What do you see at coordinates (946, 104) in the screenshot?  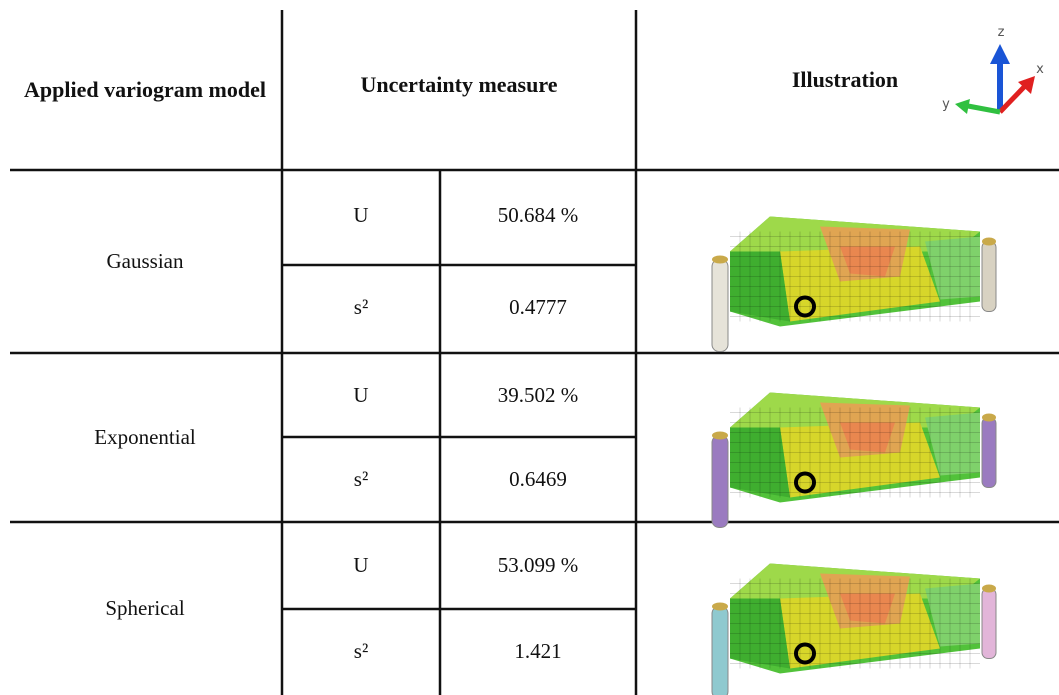 I see `axis-label: y` at bounding box center [946, 104].